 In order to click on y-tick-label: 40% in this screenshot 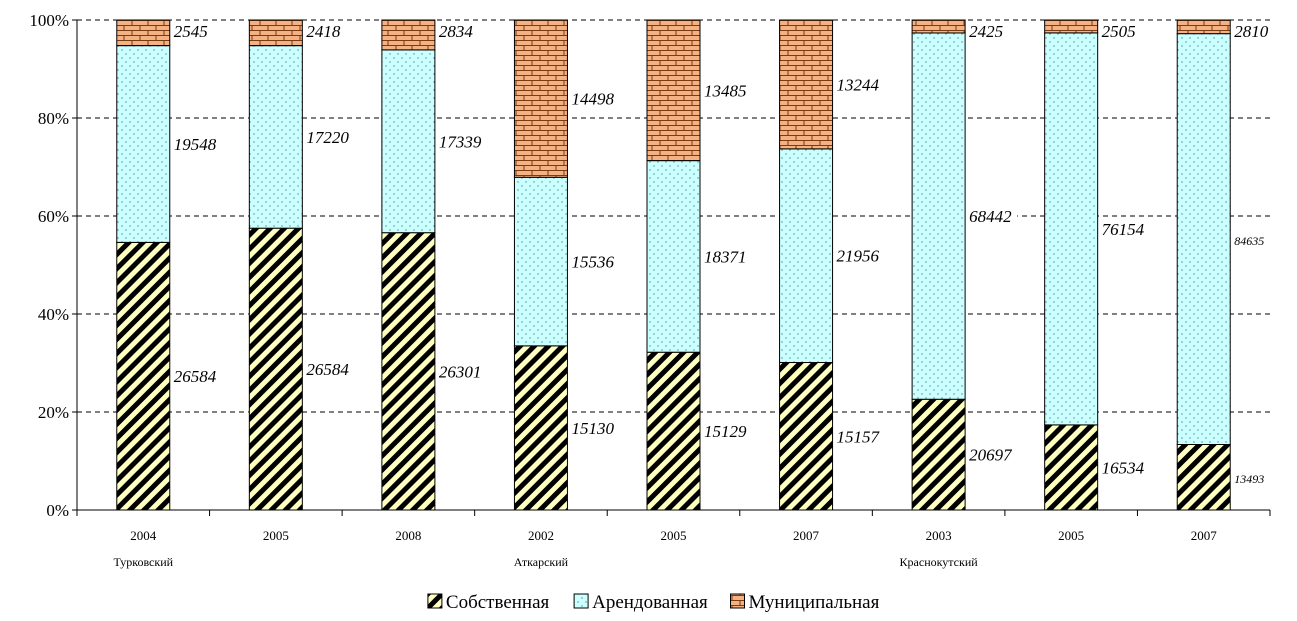, I will do `click(53, 314)`.